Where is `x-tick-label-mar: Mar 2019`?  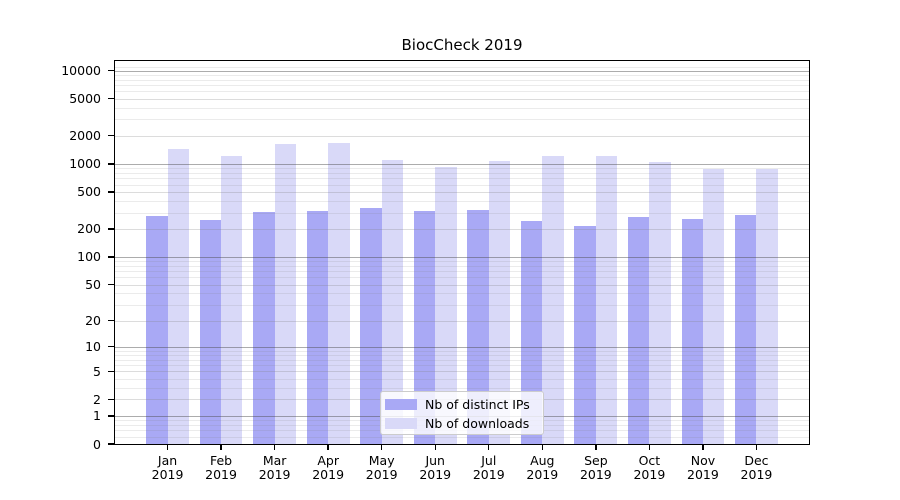
x-tick-label-mar: Mar 2019 is located at coordinates (275, 468).